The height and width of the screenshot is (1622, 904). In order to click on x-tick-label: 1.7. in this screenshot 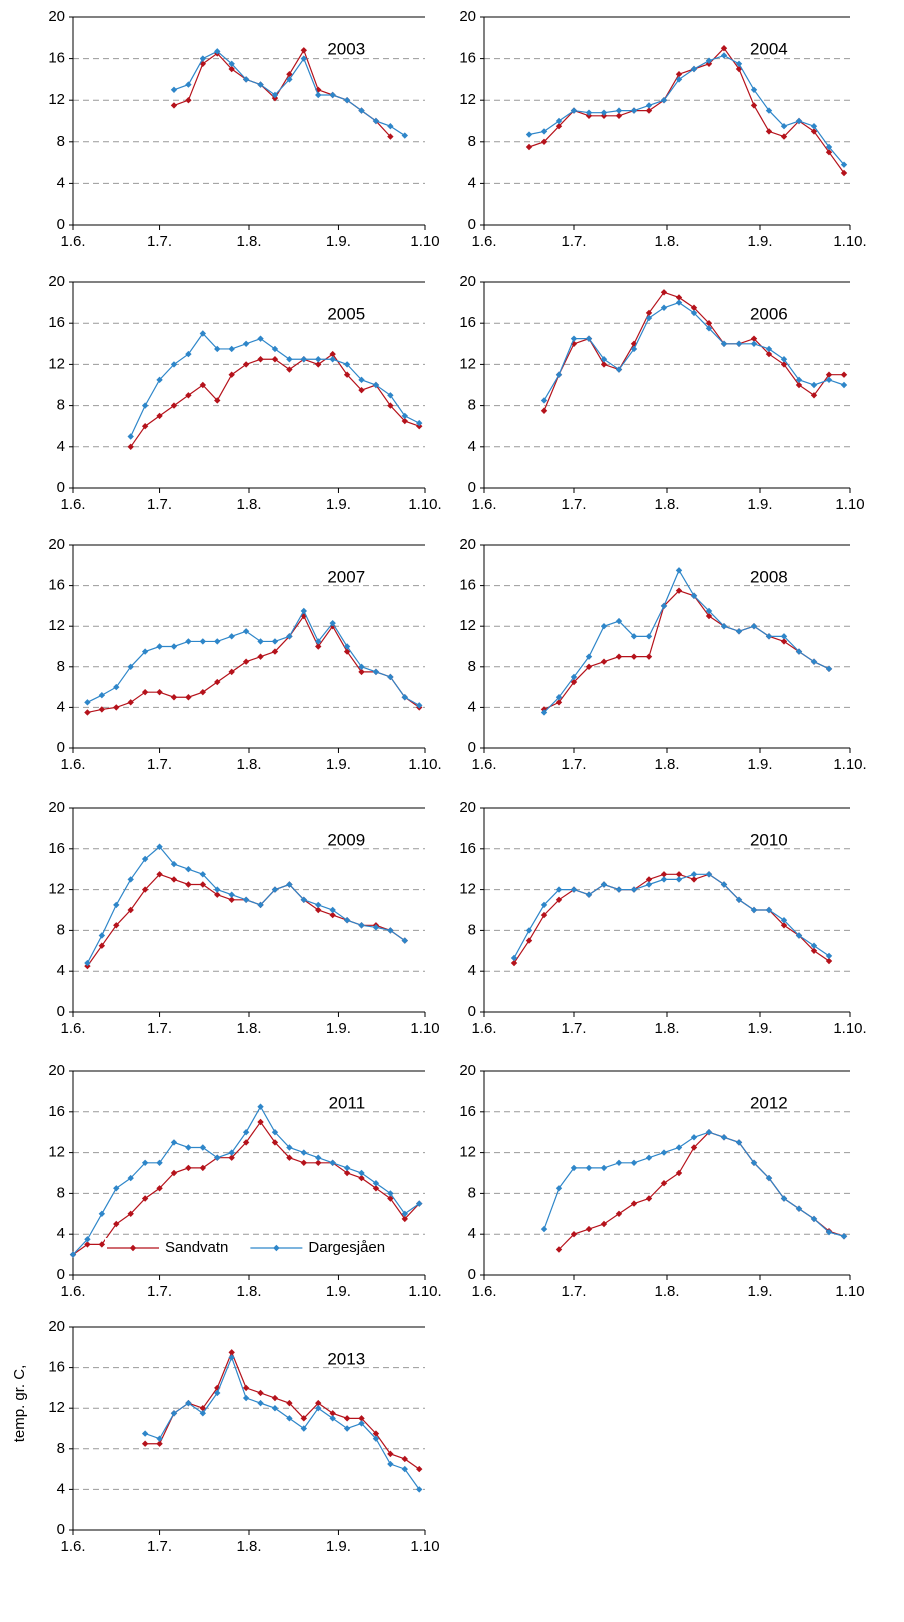, I will do `click(159, 241)`.